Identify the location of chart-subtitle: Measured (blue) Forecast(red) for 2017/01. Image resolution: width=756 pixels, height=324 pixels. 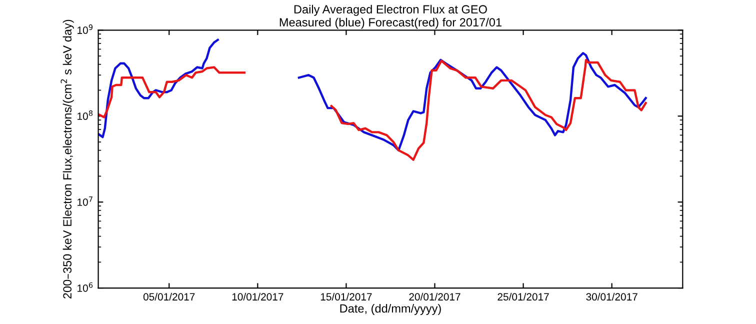
(391, 23).